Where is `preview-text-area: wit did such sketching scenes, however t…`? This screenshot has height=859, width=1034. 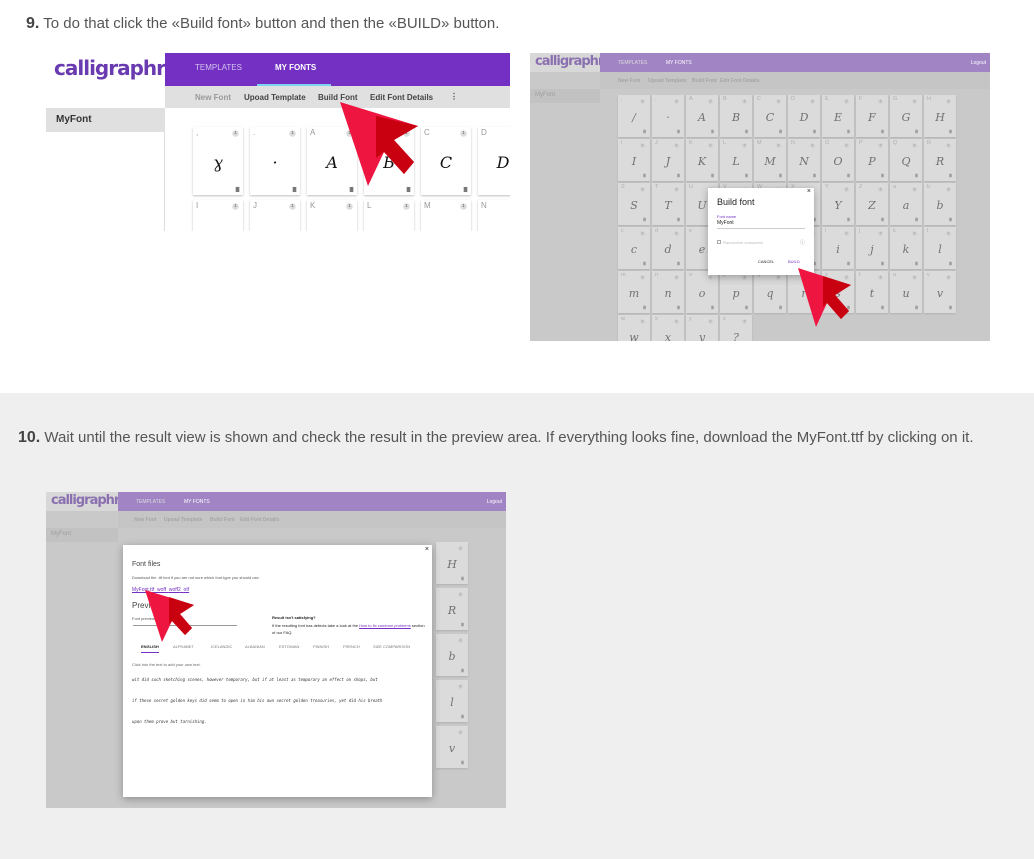
preview-text-area: wit did such sketching scenes, however t… is located at coordinates (277, 731).